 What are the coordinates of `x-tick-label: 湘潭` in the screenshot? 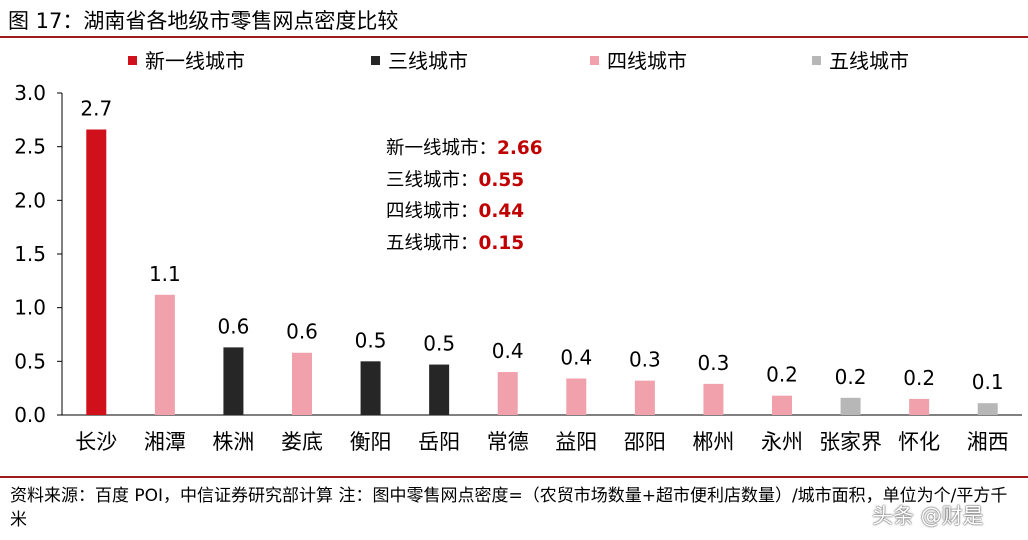 It's located at (165, 442).